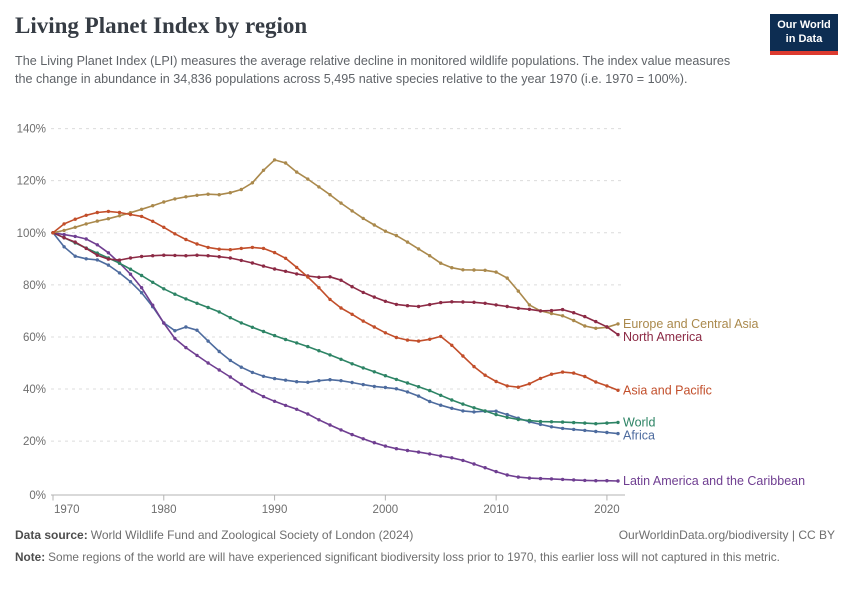 The width and height of the screenshot is (850, 600). Describe the element at coordinates (662, 337) in the screenshot. I see `legend-label-north-america: North America` at that location.